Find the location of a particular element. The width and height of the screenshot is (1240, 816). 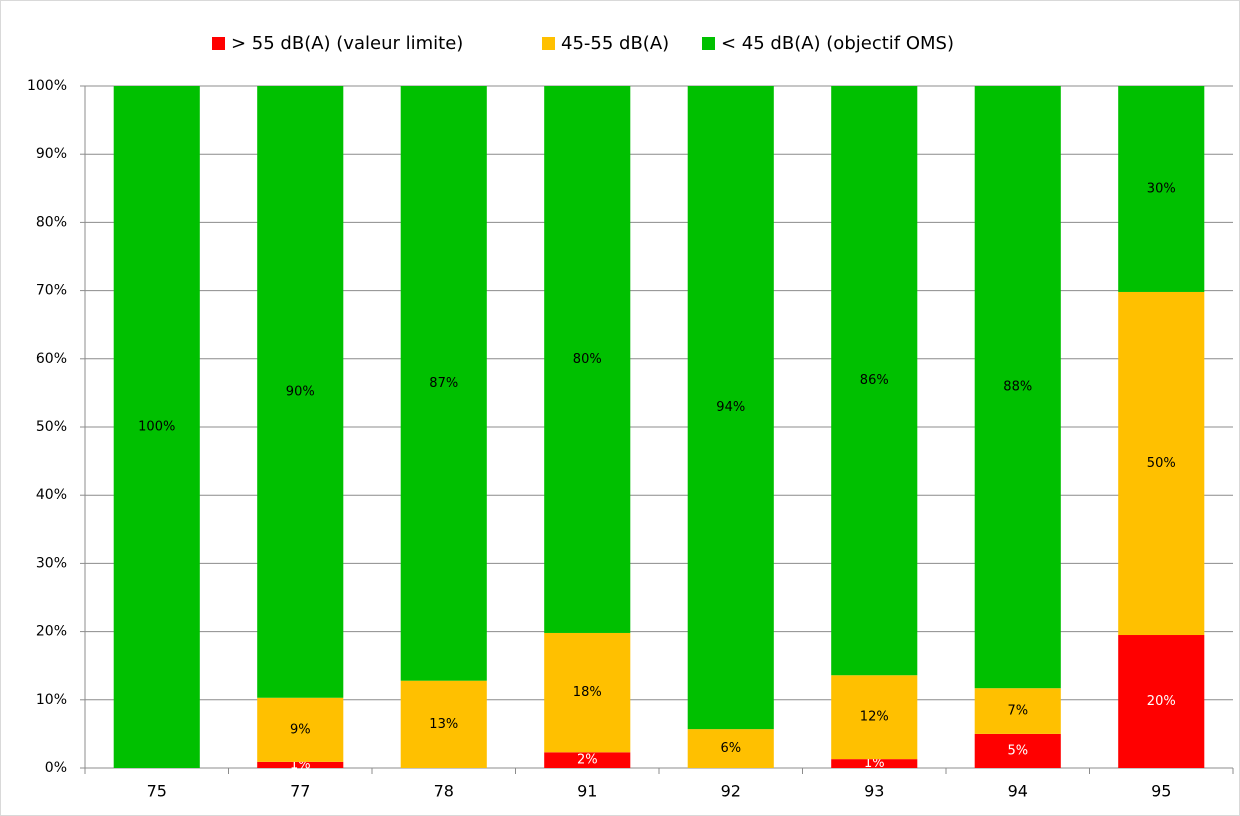

x-tick-label: 92 is located at coordinates (731, 791).